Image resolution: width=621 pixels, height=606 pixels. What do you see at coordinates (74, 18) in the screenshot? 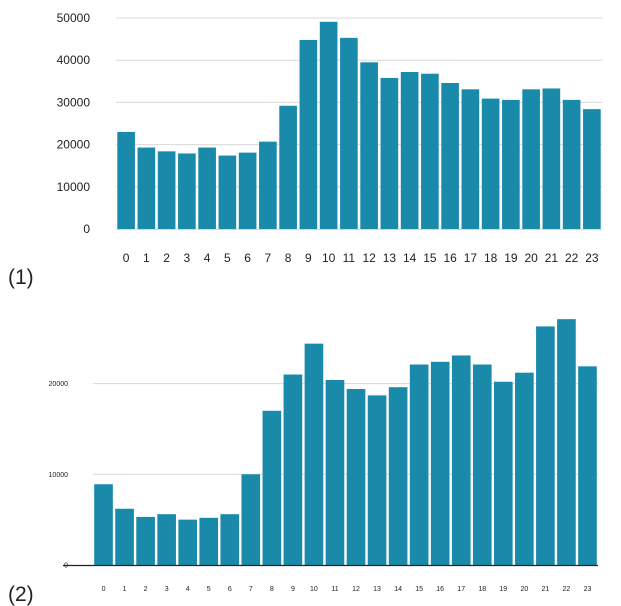
I see `y-tick-label: 50000` at bounding box center [74, 18].